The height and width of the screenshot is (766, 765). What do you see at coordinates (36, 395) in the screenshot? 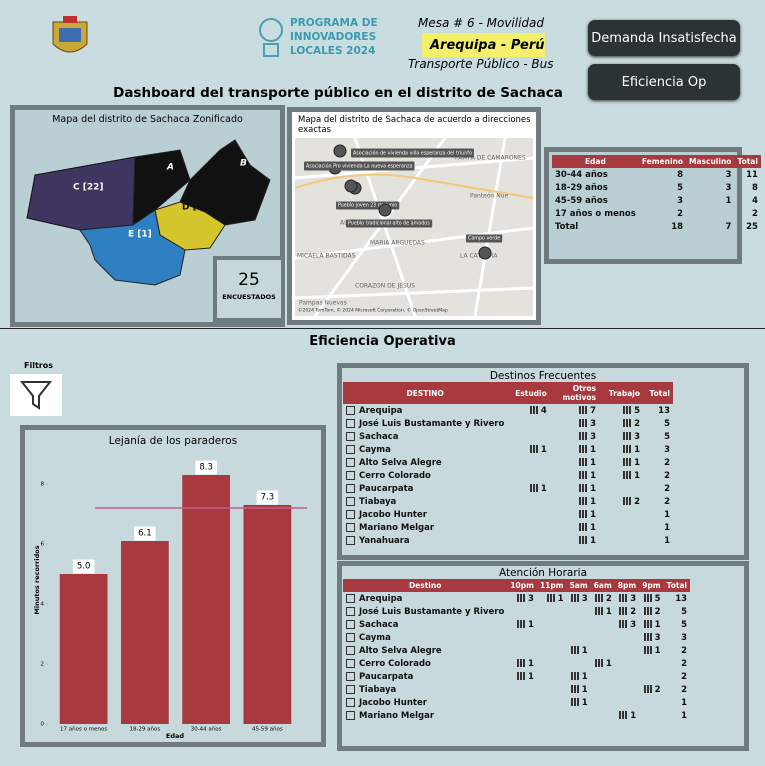
I see `filter-button` at bounding box center [36, 395].